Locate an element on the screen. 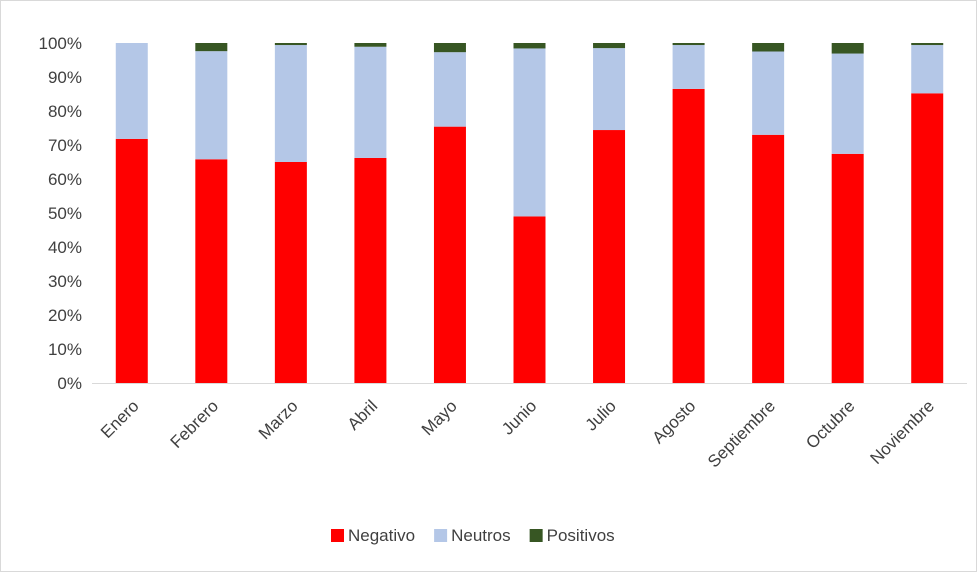 The width and height of the screenshot is (977, 576). legend: Negativo Neutros Positivos is located at coordinates (473, 535).